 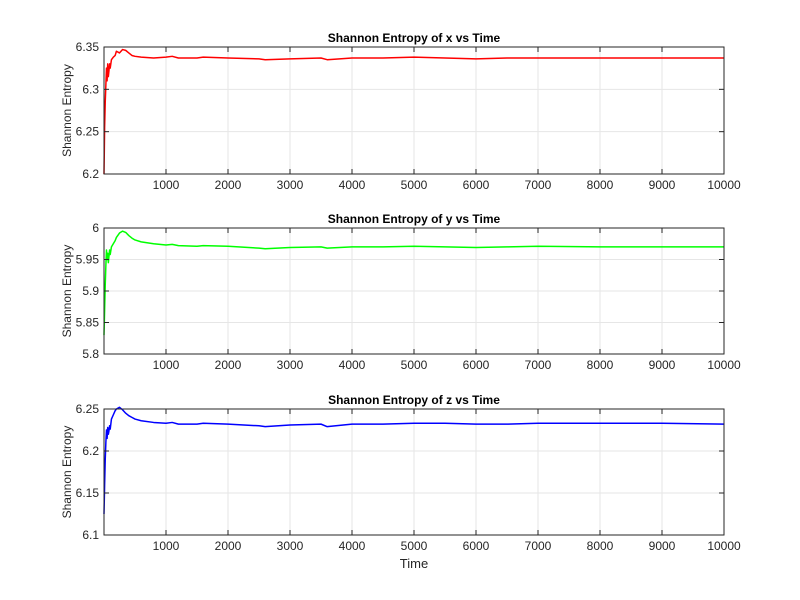 What do you see at coordinates (88, 47) in the screenshot?
I see `y-tick-label: 6.35` at bounding box center [88, 47].